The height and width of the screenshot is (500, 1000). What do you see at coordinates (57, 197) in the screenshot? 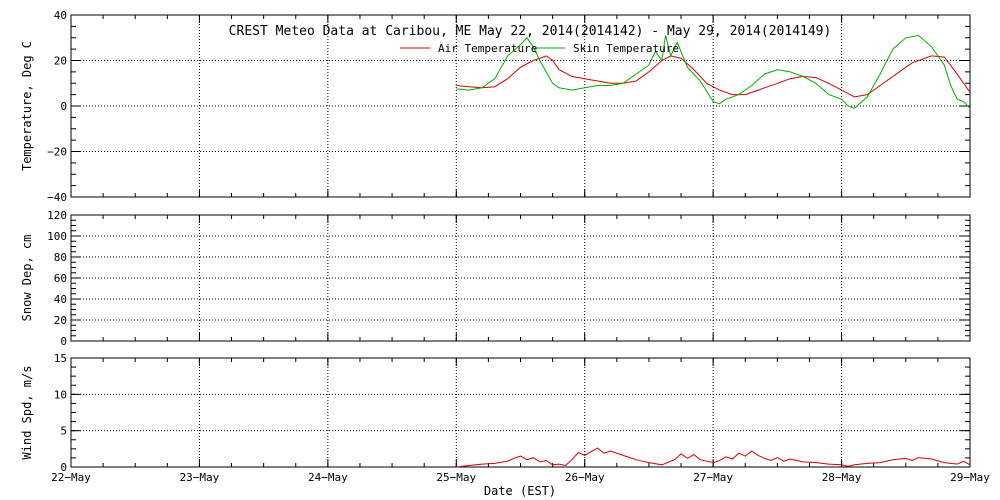
I see `y-tick-label: −40` at bounding box center [57, 197].